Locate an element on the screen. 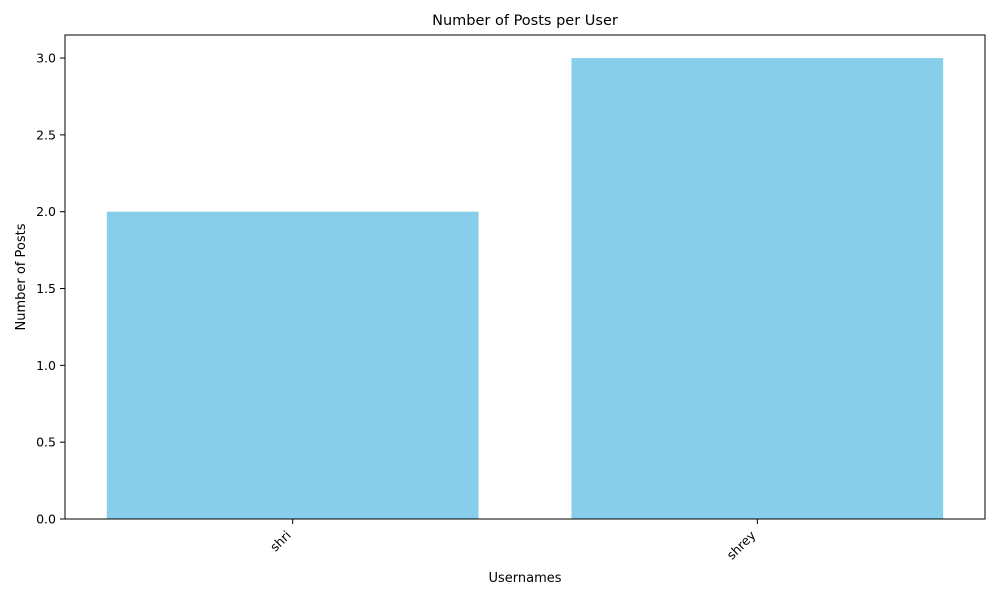  y-tick-label: 0.5 is located at coordinates (46, 442).